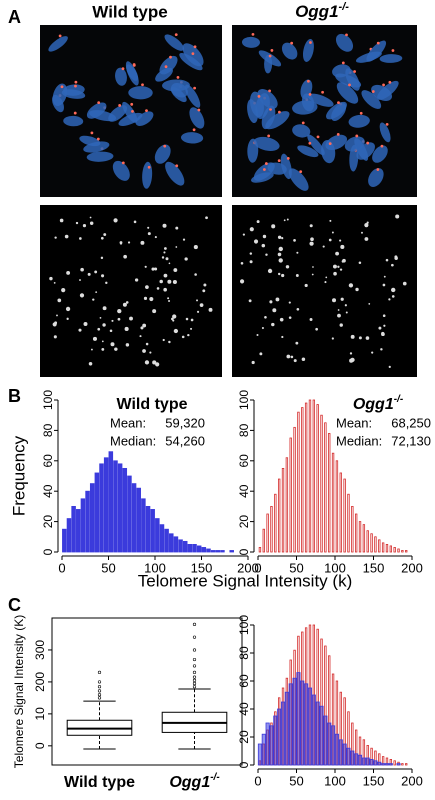 The image size is (435, 800). I want to click on micrograph-telomere-wt, so click(131, 291).